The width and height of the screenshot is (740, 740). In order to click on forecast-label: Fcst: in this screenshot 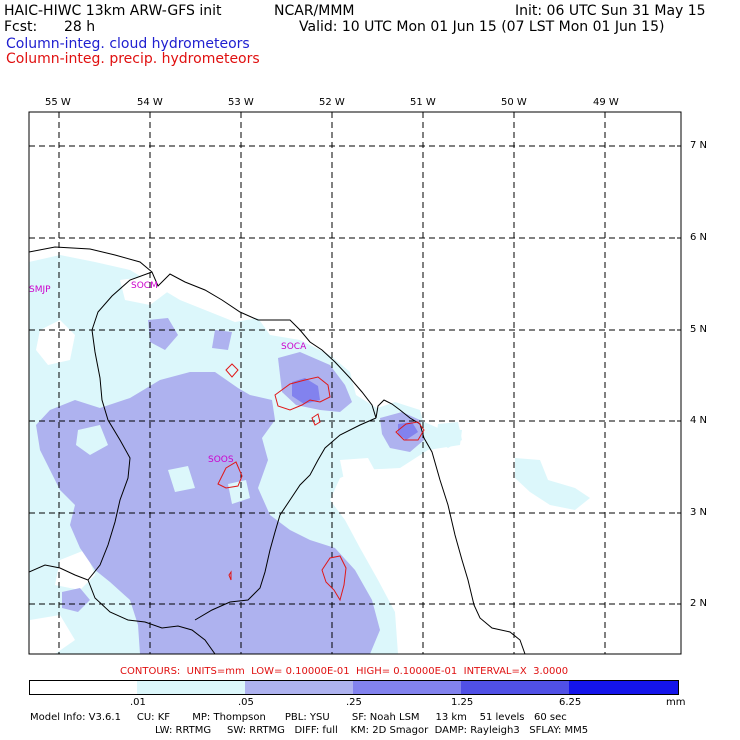, I will do `click(21, 27)`.